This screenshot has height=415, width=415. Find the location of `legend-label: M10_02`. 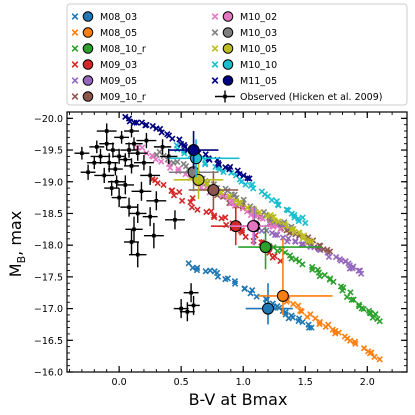

legend-label: M10_02 is located at coordinates (258, 17).